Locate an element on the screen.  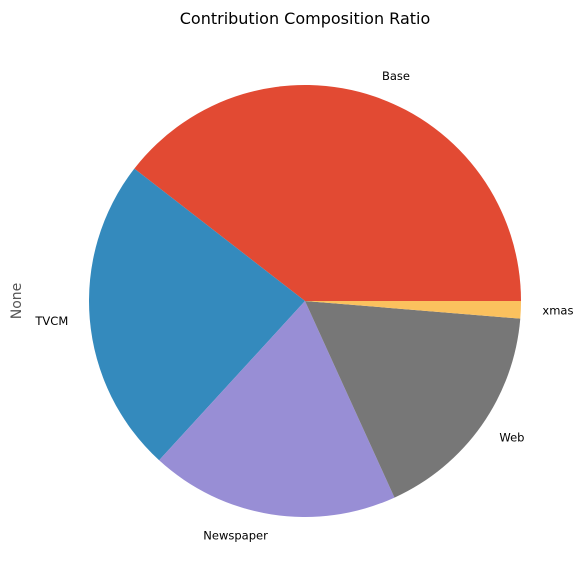
pie-slice-newspaper is located at coordinates (277, 409).